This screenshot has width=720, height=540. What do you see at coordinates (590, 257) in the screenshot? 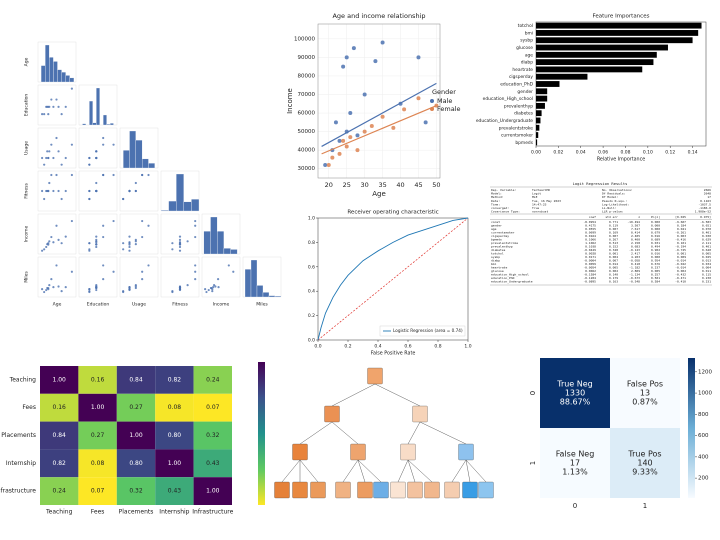
I see `table-cell: 0.0171` at bounding box center [590, 257].